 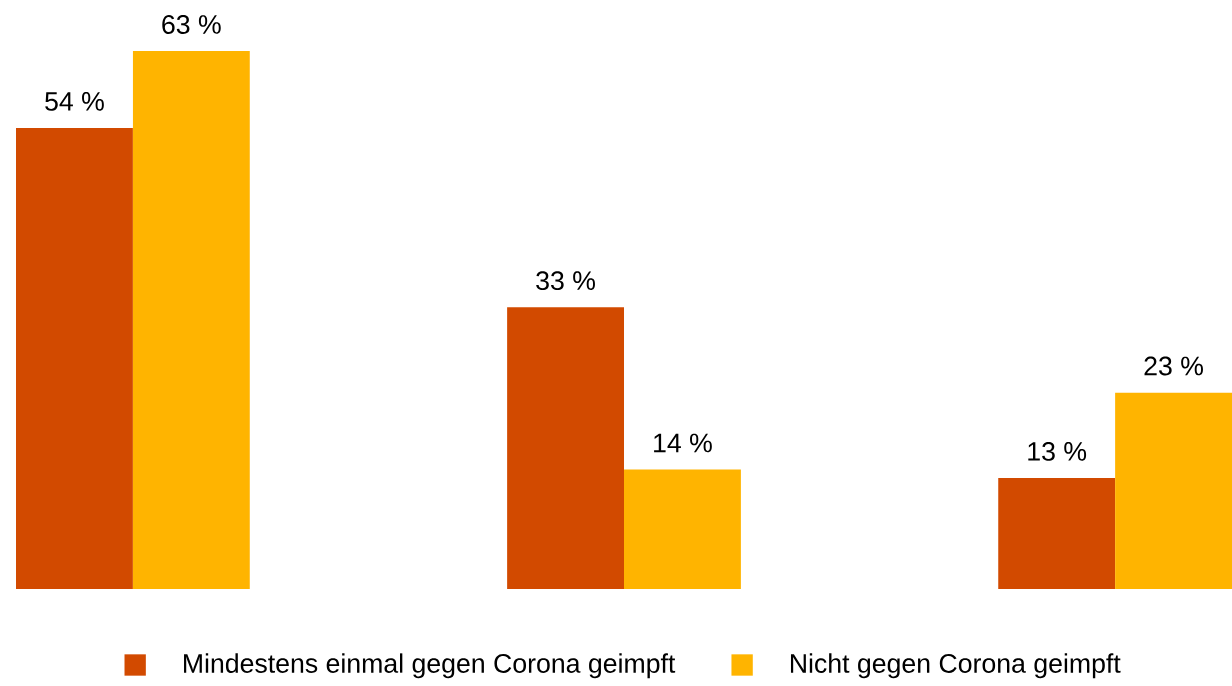 What do you see at coordinates (430, 666) in the screenshot?
I see `legend-label: Mindestens einmal gegen Corona geimpft` at bounding box center [430, 666].